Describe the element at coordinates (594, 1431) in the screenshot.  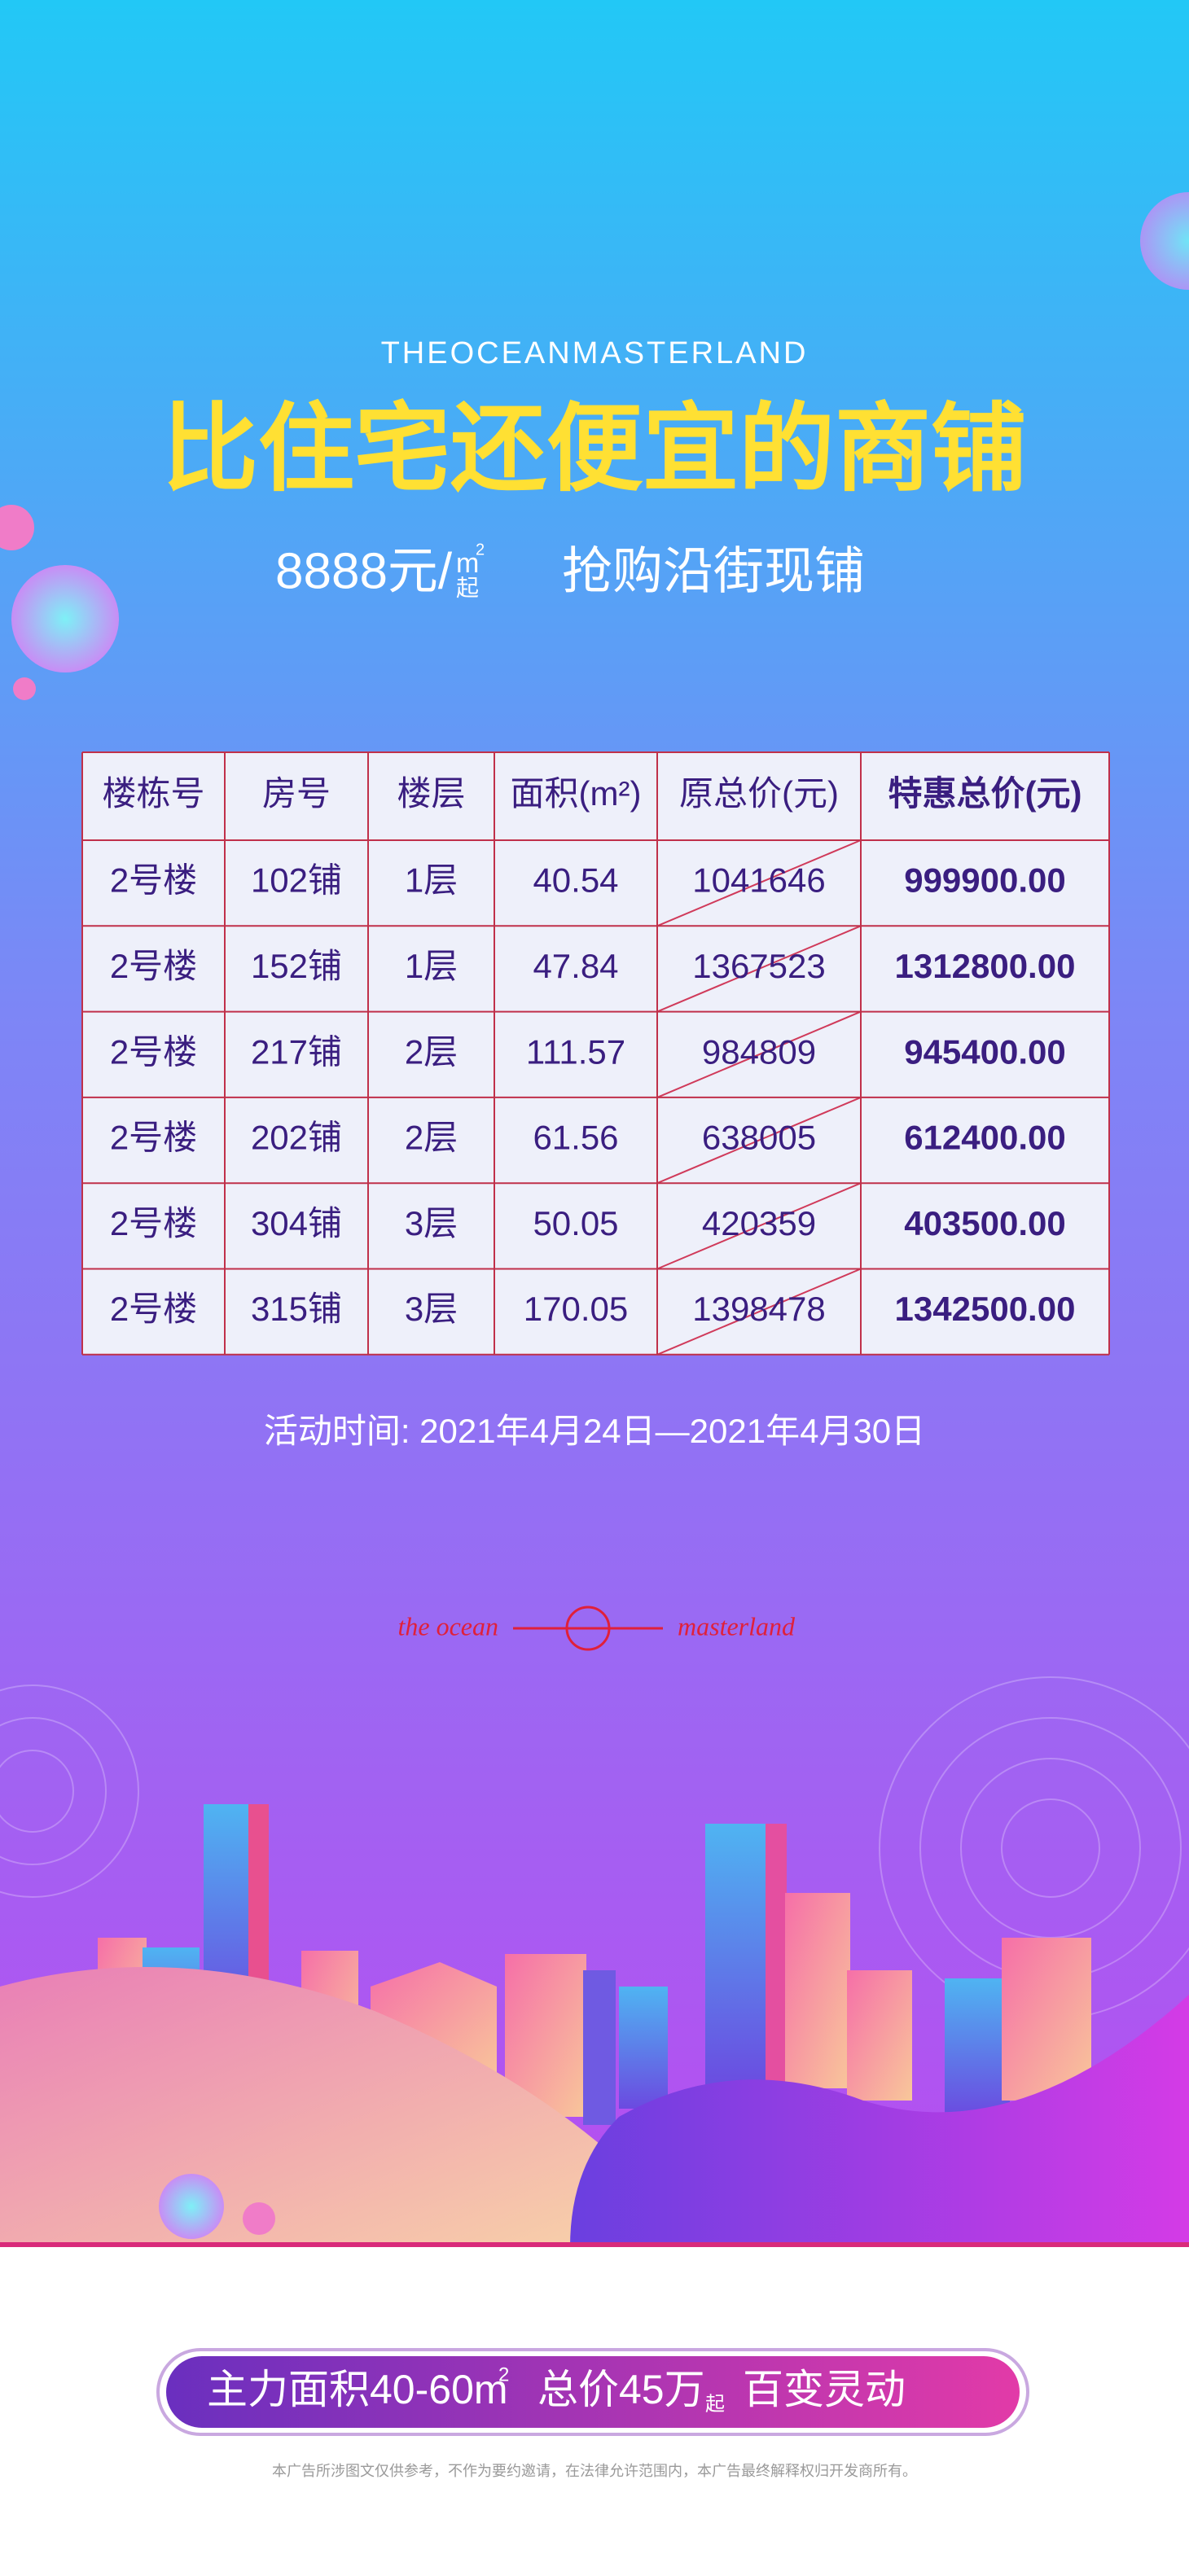
I see `event-time: 活动时间: 2021年4月24日—2021年4月30日` at that location.